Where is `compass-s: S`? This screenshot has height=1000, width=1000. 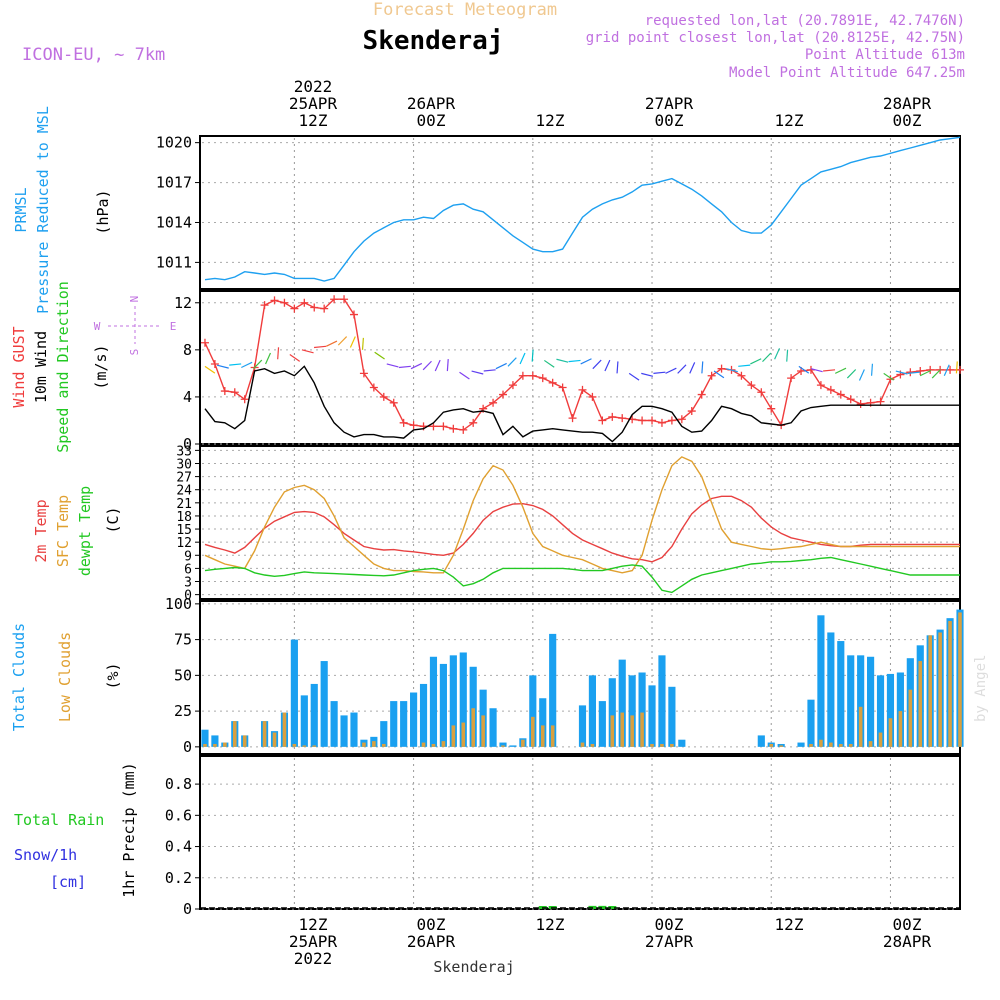
compass-s: S is located at coordinates (134, 352).